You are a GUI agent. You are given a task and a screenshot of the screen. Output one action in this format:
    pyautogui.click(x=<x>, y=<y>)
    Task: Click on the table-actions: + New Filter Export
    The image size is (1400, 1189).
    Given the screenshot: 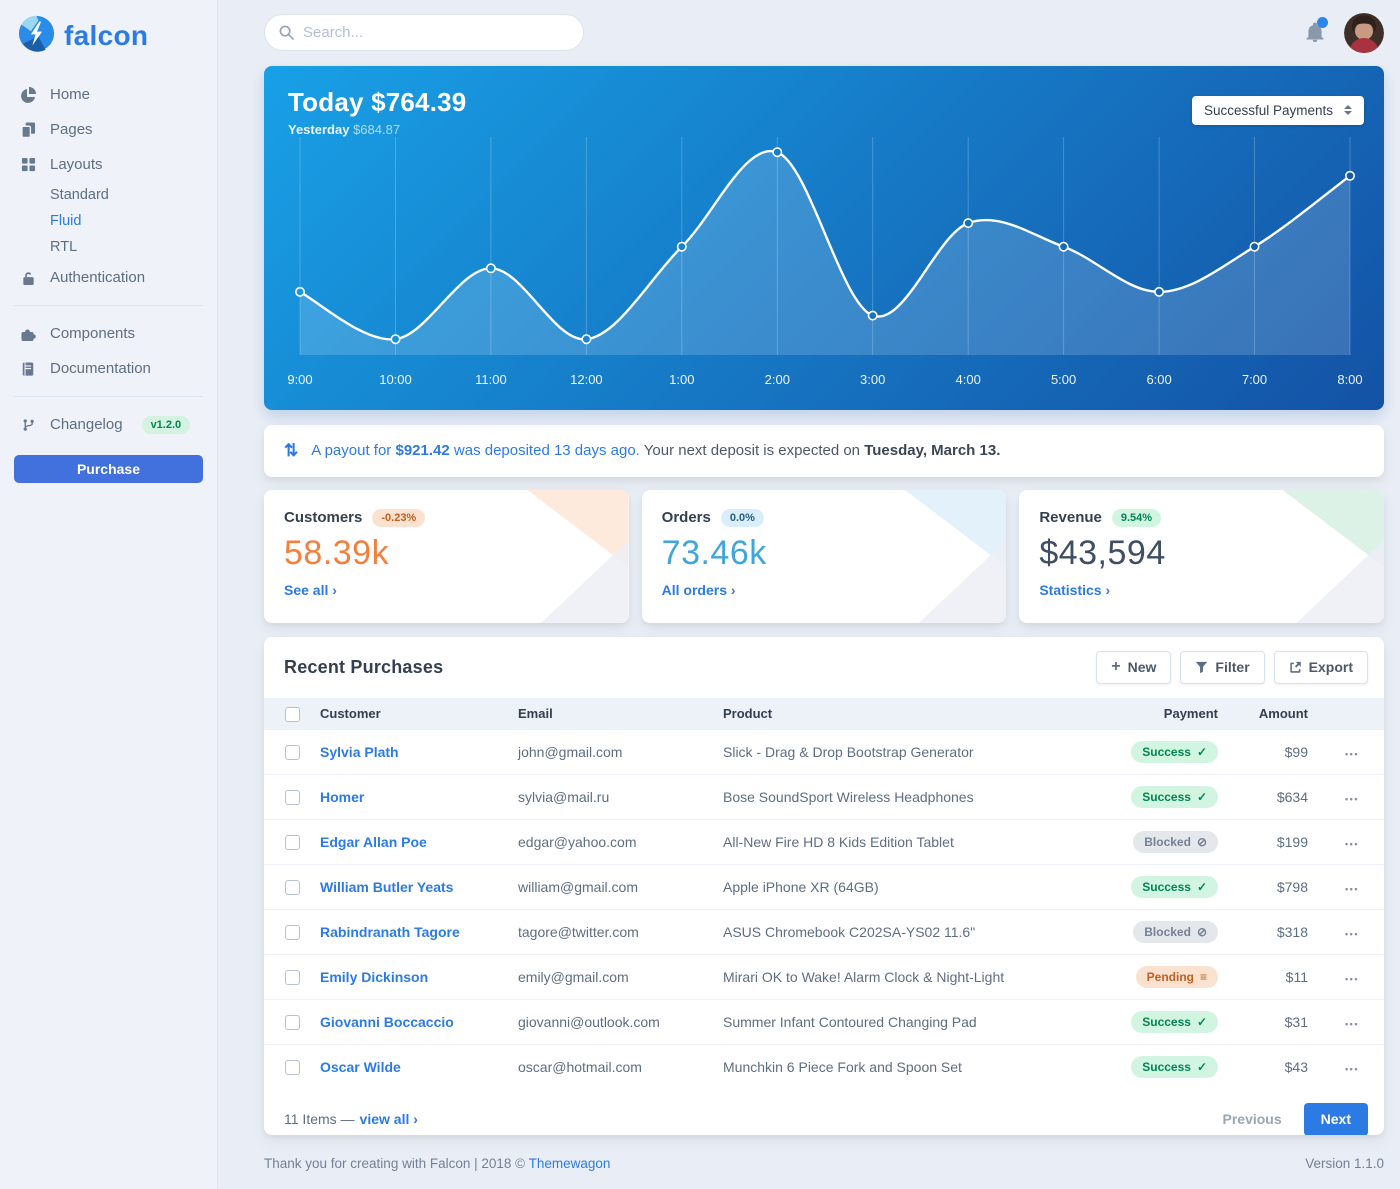 What is the action you would take?
    pyautogui.click(x=1232, y=667)
    